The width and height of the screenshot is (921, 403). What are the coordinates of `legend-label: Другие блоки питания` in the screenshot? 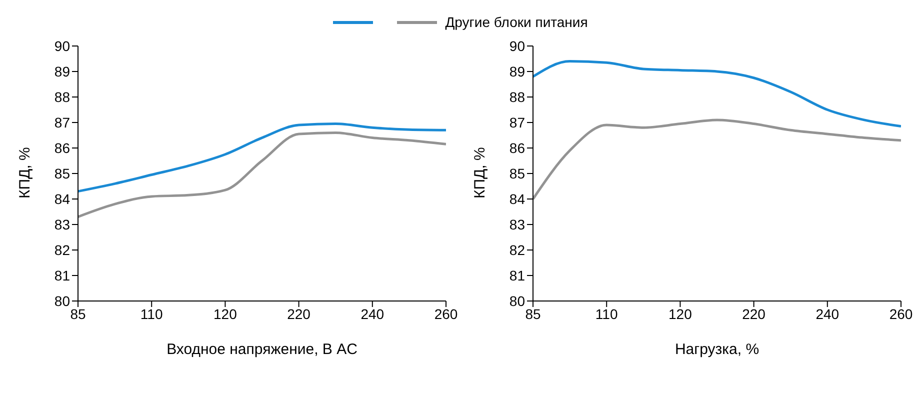 It's located at (516, 22).